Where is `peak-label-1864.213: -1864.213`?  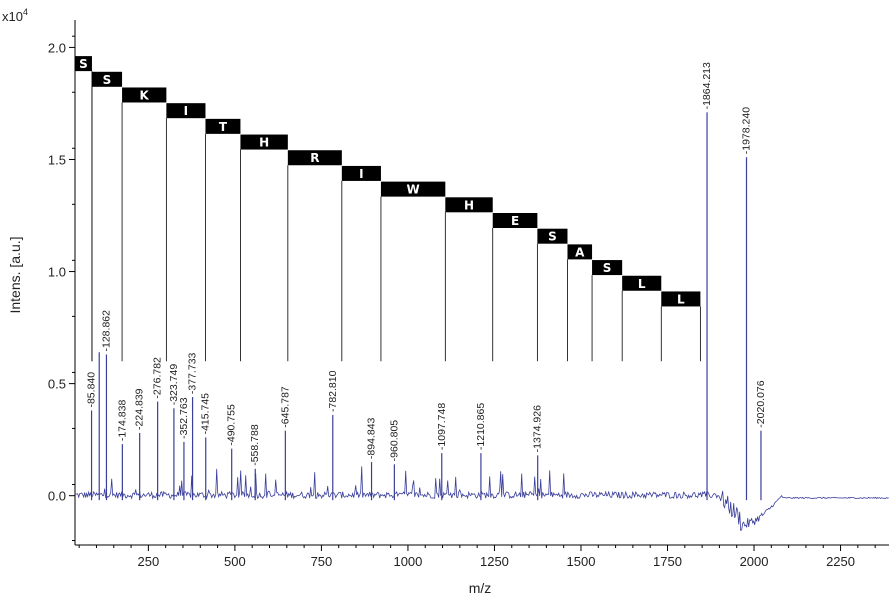 peak-label-1864.213: -1864.213 is located at coordinates (707, 85).